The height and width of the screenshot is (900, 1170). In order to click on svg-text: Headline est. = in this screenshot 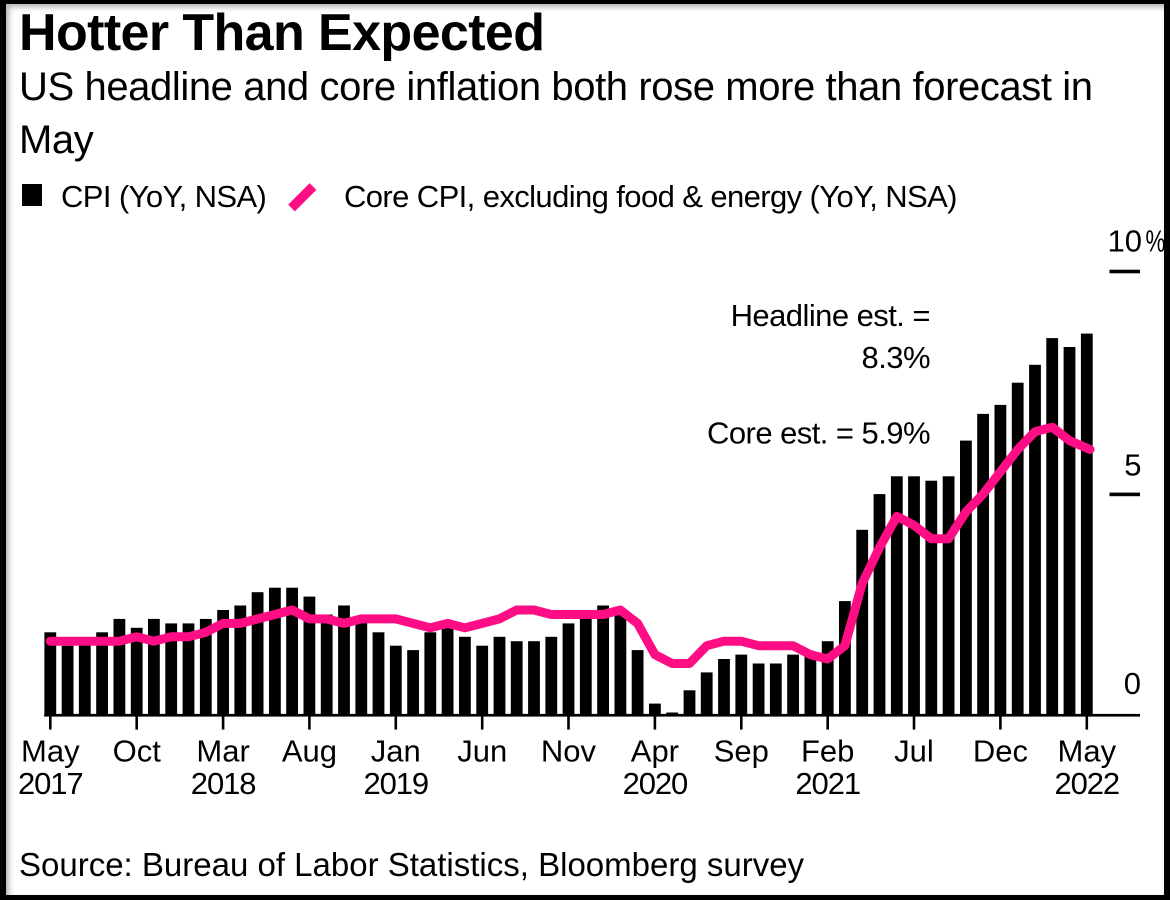, I will do `click(830, 315)`.